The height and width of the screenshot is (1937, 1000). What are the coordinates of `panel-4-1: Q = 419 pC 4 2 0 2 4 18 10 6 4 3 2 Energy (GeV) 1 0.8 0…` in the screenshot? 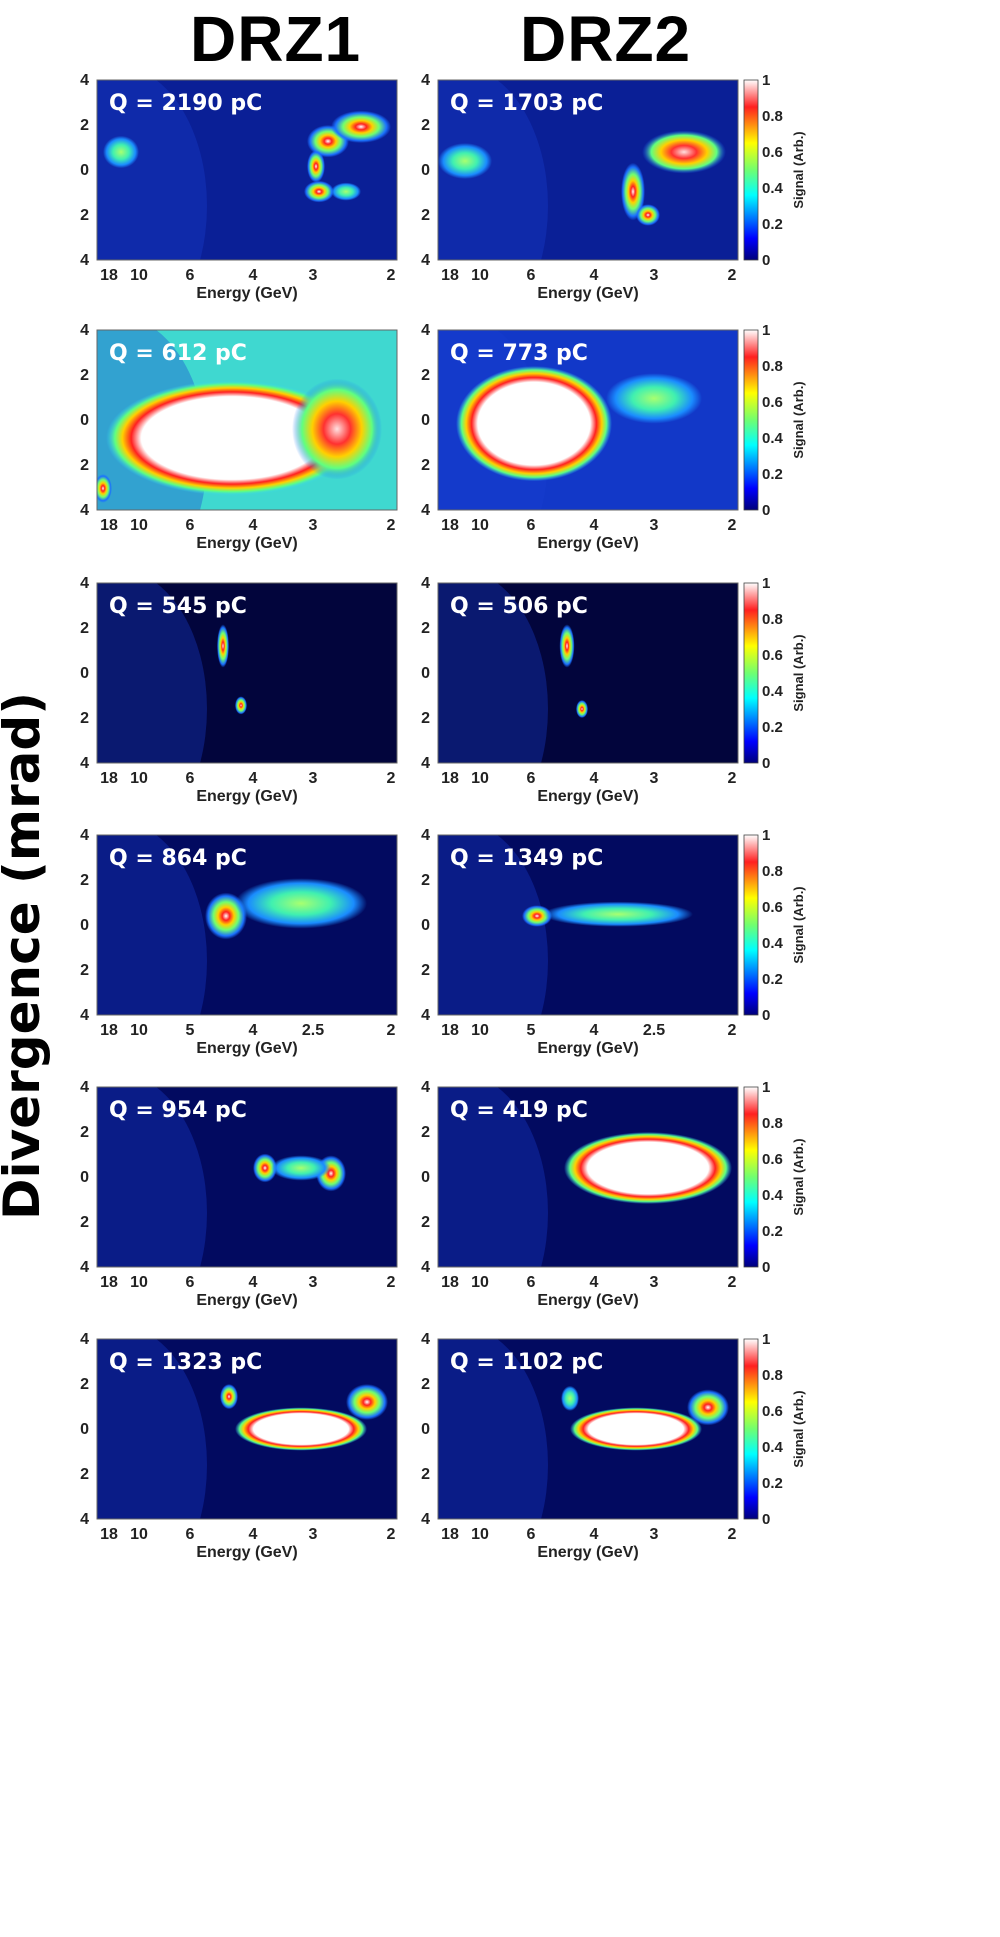 It's located at (613, 1194).